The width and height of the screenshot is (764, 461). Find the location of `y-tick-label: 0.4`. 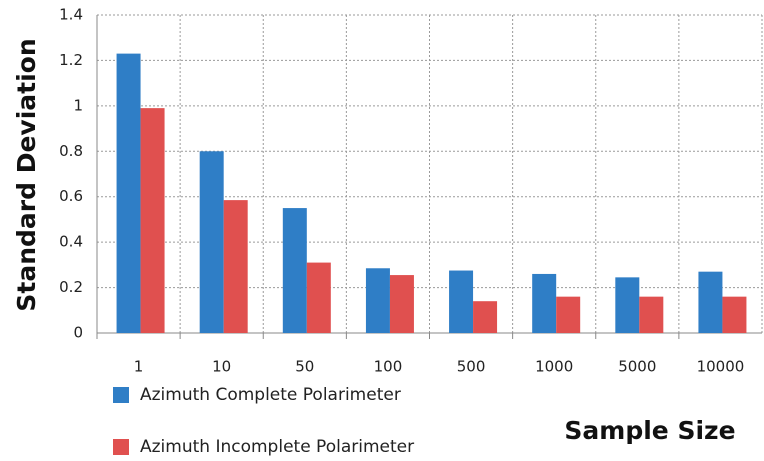

y-tick-label: 0.4 is located at coordinates (71, 242).